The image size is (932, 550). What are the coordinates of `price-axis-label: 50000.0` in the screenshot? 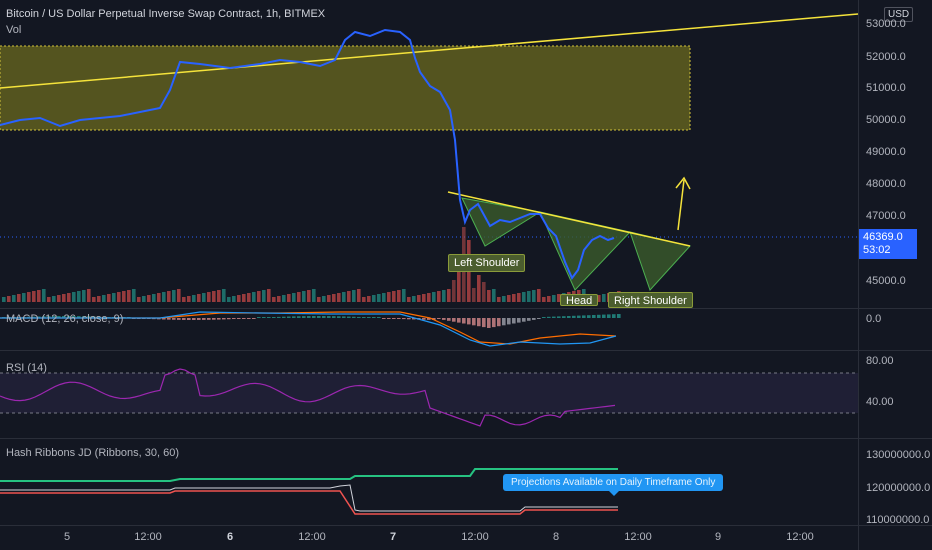 It's located at (886, 120).